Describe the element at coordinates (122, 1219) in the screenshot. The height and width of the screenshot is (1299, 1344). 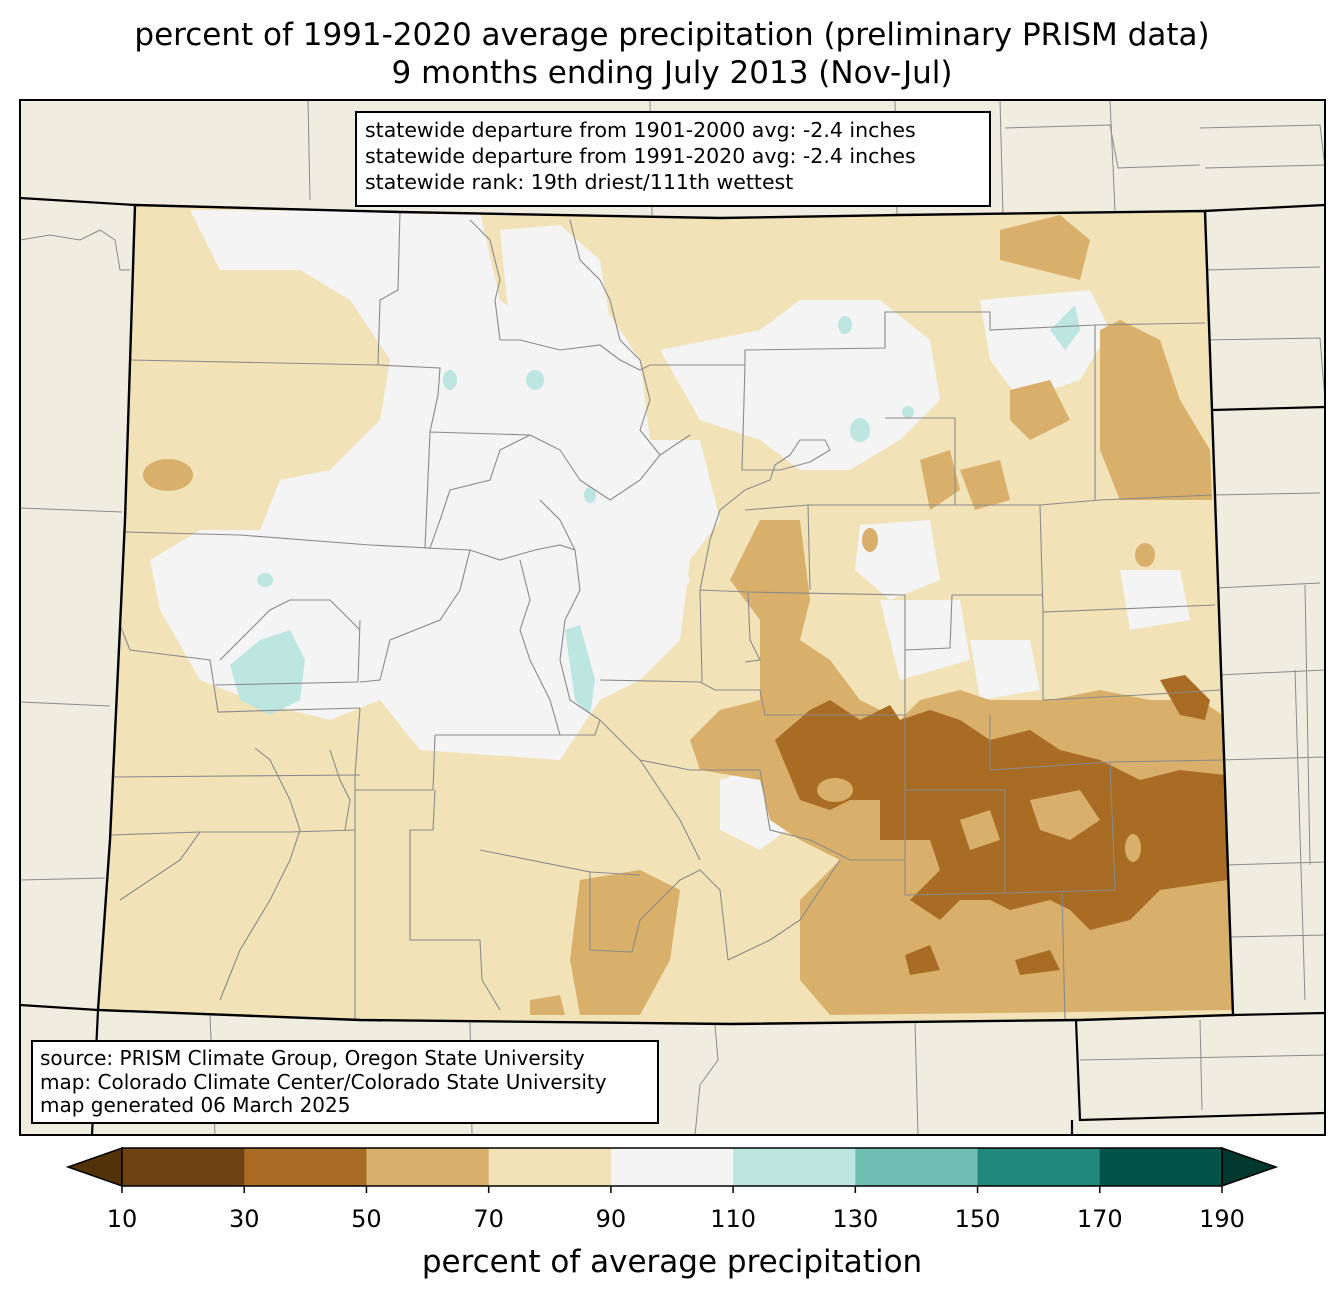
I see `colorbar-tick-label: 10` at that location.